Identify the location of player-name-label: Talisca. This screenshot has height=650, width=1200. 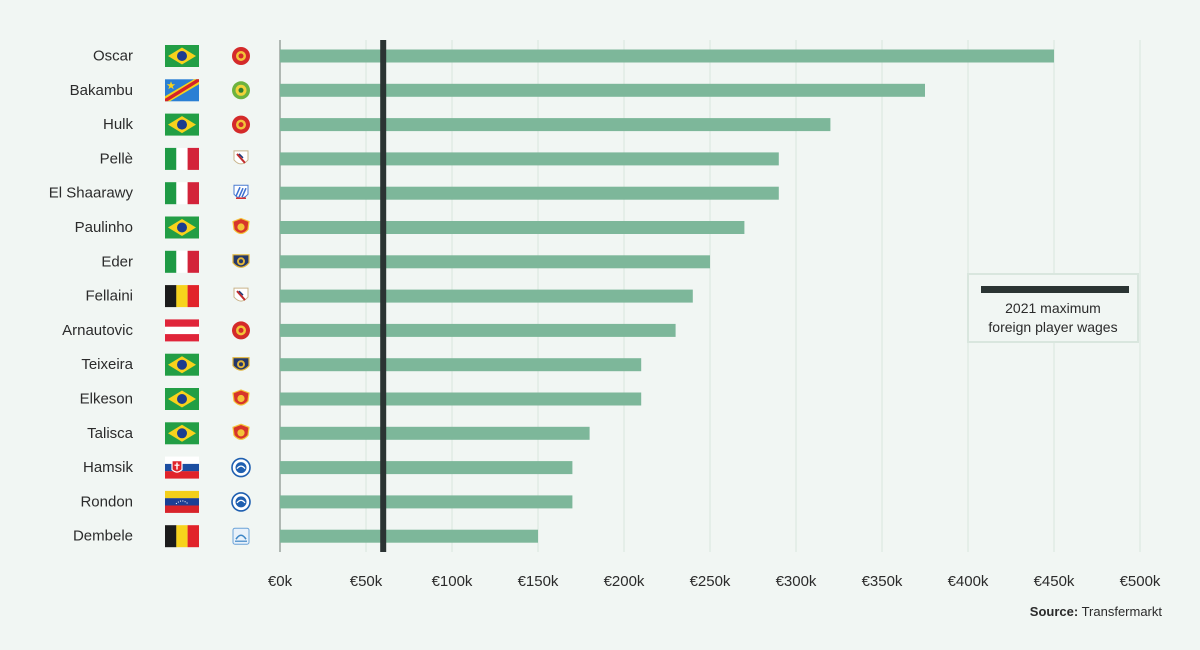
(110, 433).